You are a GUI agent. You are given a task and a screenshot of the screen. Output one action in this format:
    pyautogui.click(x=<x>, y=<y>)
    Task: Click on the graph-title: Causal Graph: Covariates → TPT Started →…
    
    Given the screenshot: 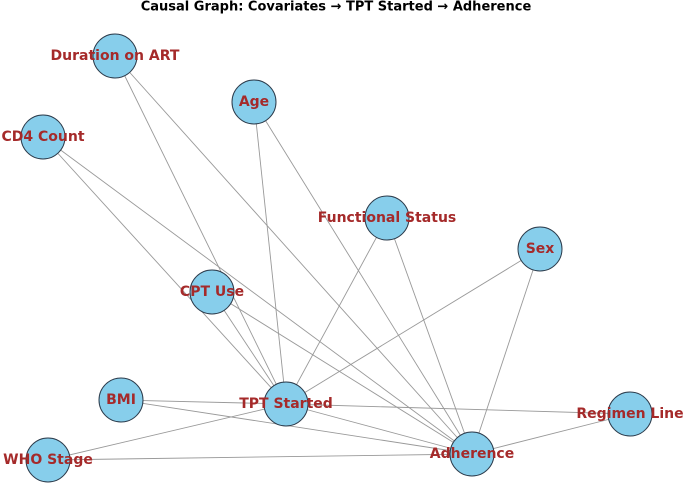 What is the action you would take?
    pyautogui.click(x=336, y=7)
    